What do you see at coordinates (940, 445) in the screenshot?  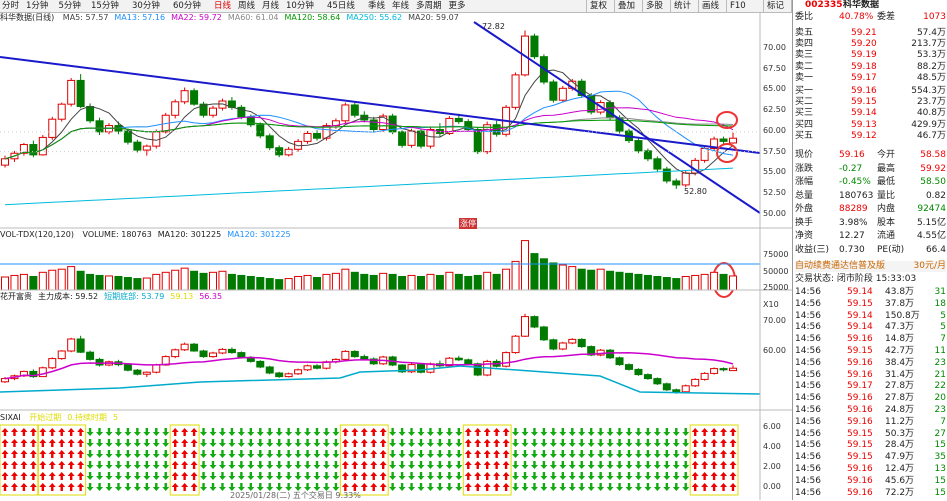 I see `tick-count: 15` at bounding box center [940, 445].